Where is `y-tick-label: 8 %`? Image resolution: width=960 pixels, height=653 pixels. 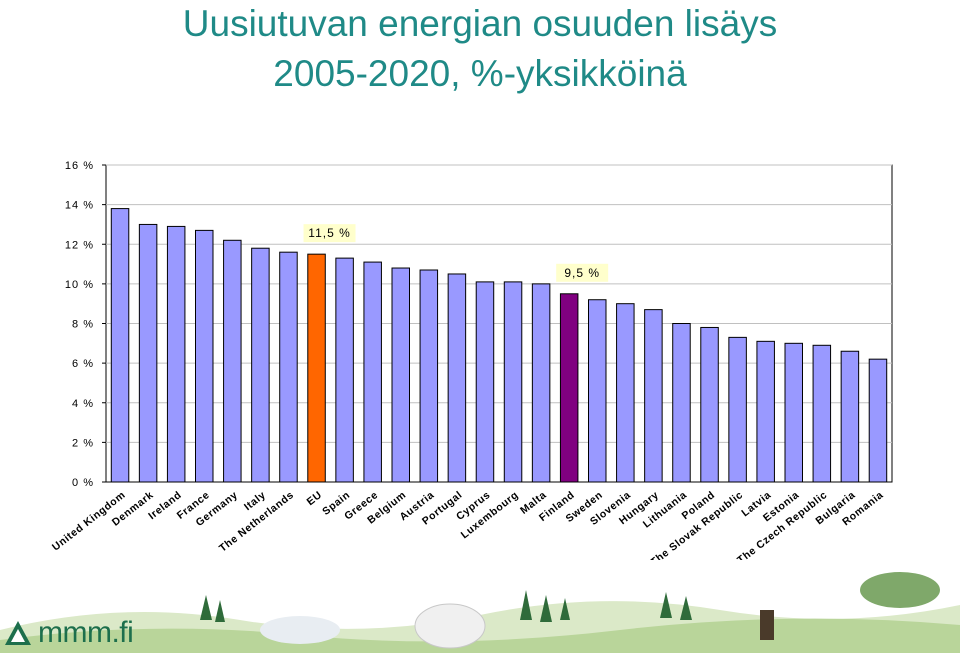 y-tick-label: 8 % is located at coordinates (83, 325).